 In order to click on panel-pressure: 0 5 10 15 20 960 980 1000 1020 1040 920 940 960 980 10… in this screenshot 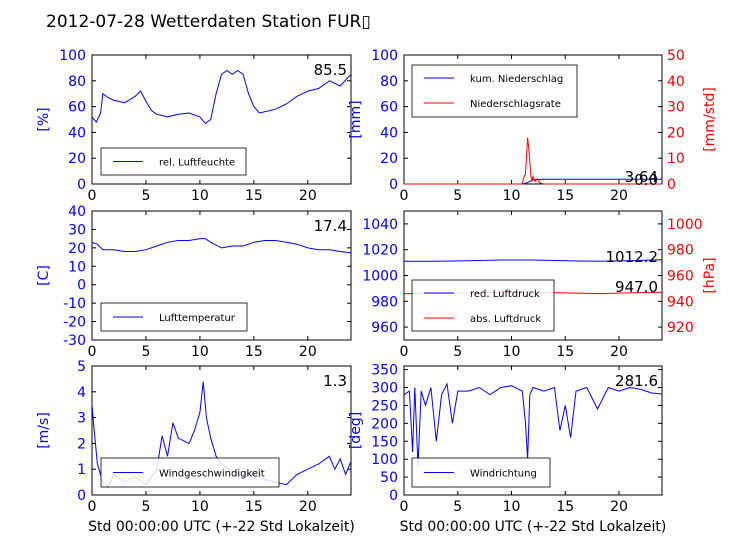, I will do `click(540, 285)`.